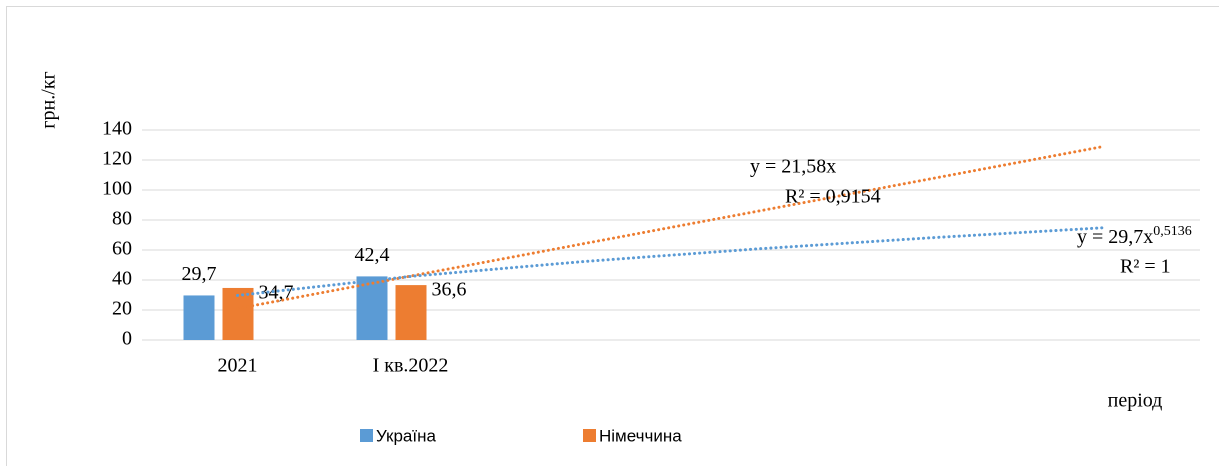  I want to click on legend-label: Україна, so click(406, 435).